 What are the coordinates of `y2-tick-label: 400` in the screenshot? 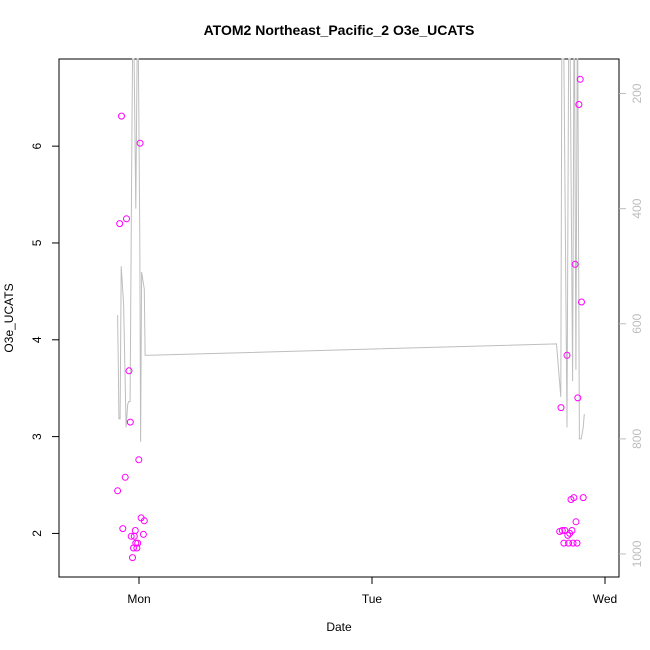 It's located at (637, 208).